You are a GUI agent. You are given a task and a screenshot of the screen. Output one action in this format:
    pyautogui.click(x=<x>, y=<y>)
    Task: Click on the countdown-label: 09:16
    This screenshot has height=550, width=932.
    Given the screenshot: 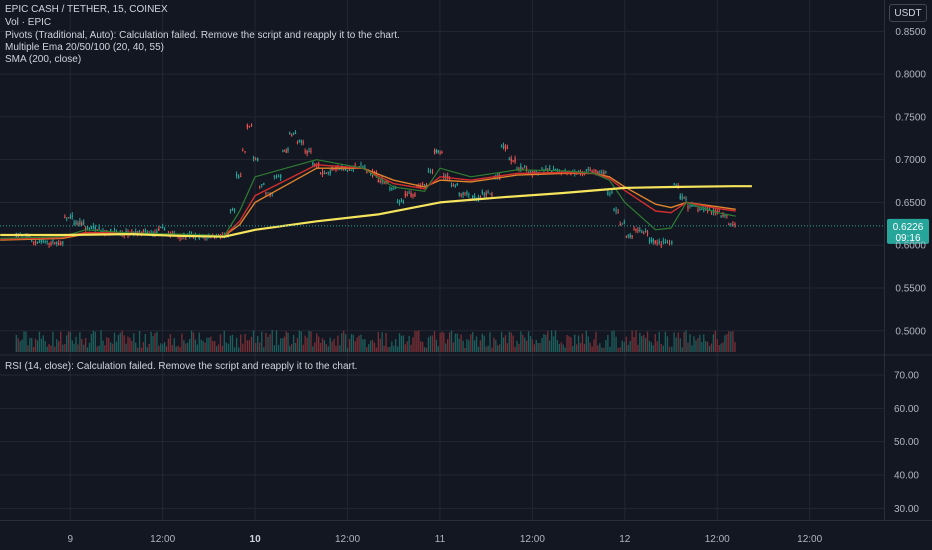 What is the action you would take?
    pyautogui.click(x=907, y=238)
    